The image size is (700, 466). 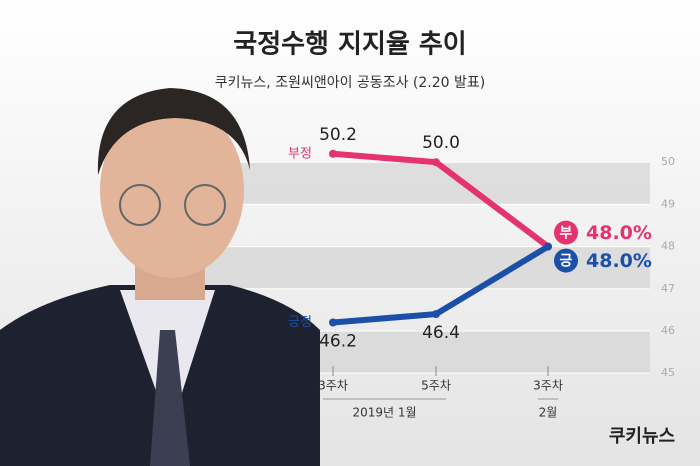 I want to click on value-label: 50.0, so click(x=441, y=143).